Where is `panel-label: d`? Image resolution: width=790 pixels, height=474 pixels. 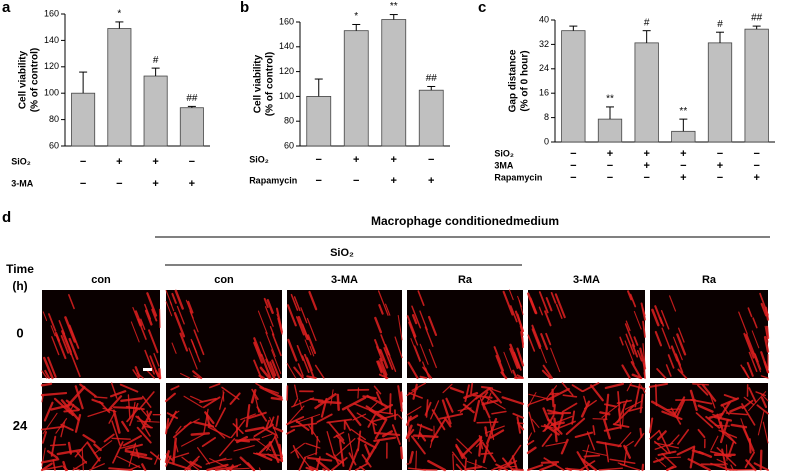 panel-label: d is located at coordinates (6, 217).